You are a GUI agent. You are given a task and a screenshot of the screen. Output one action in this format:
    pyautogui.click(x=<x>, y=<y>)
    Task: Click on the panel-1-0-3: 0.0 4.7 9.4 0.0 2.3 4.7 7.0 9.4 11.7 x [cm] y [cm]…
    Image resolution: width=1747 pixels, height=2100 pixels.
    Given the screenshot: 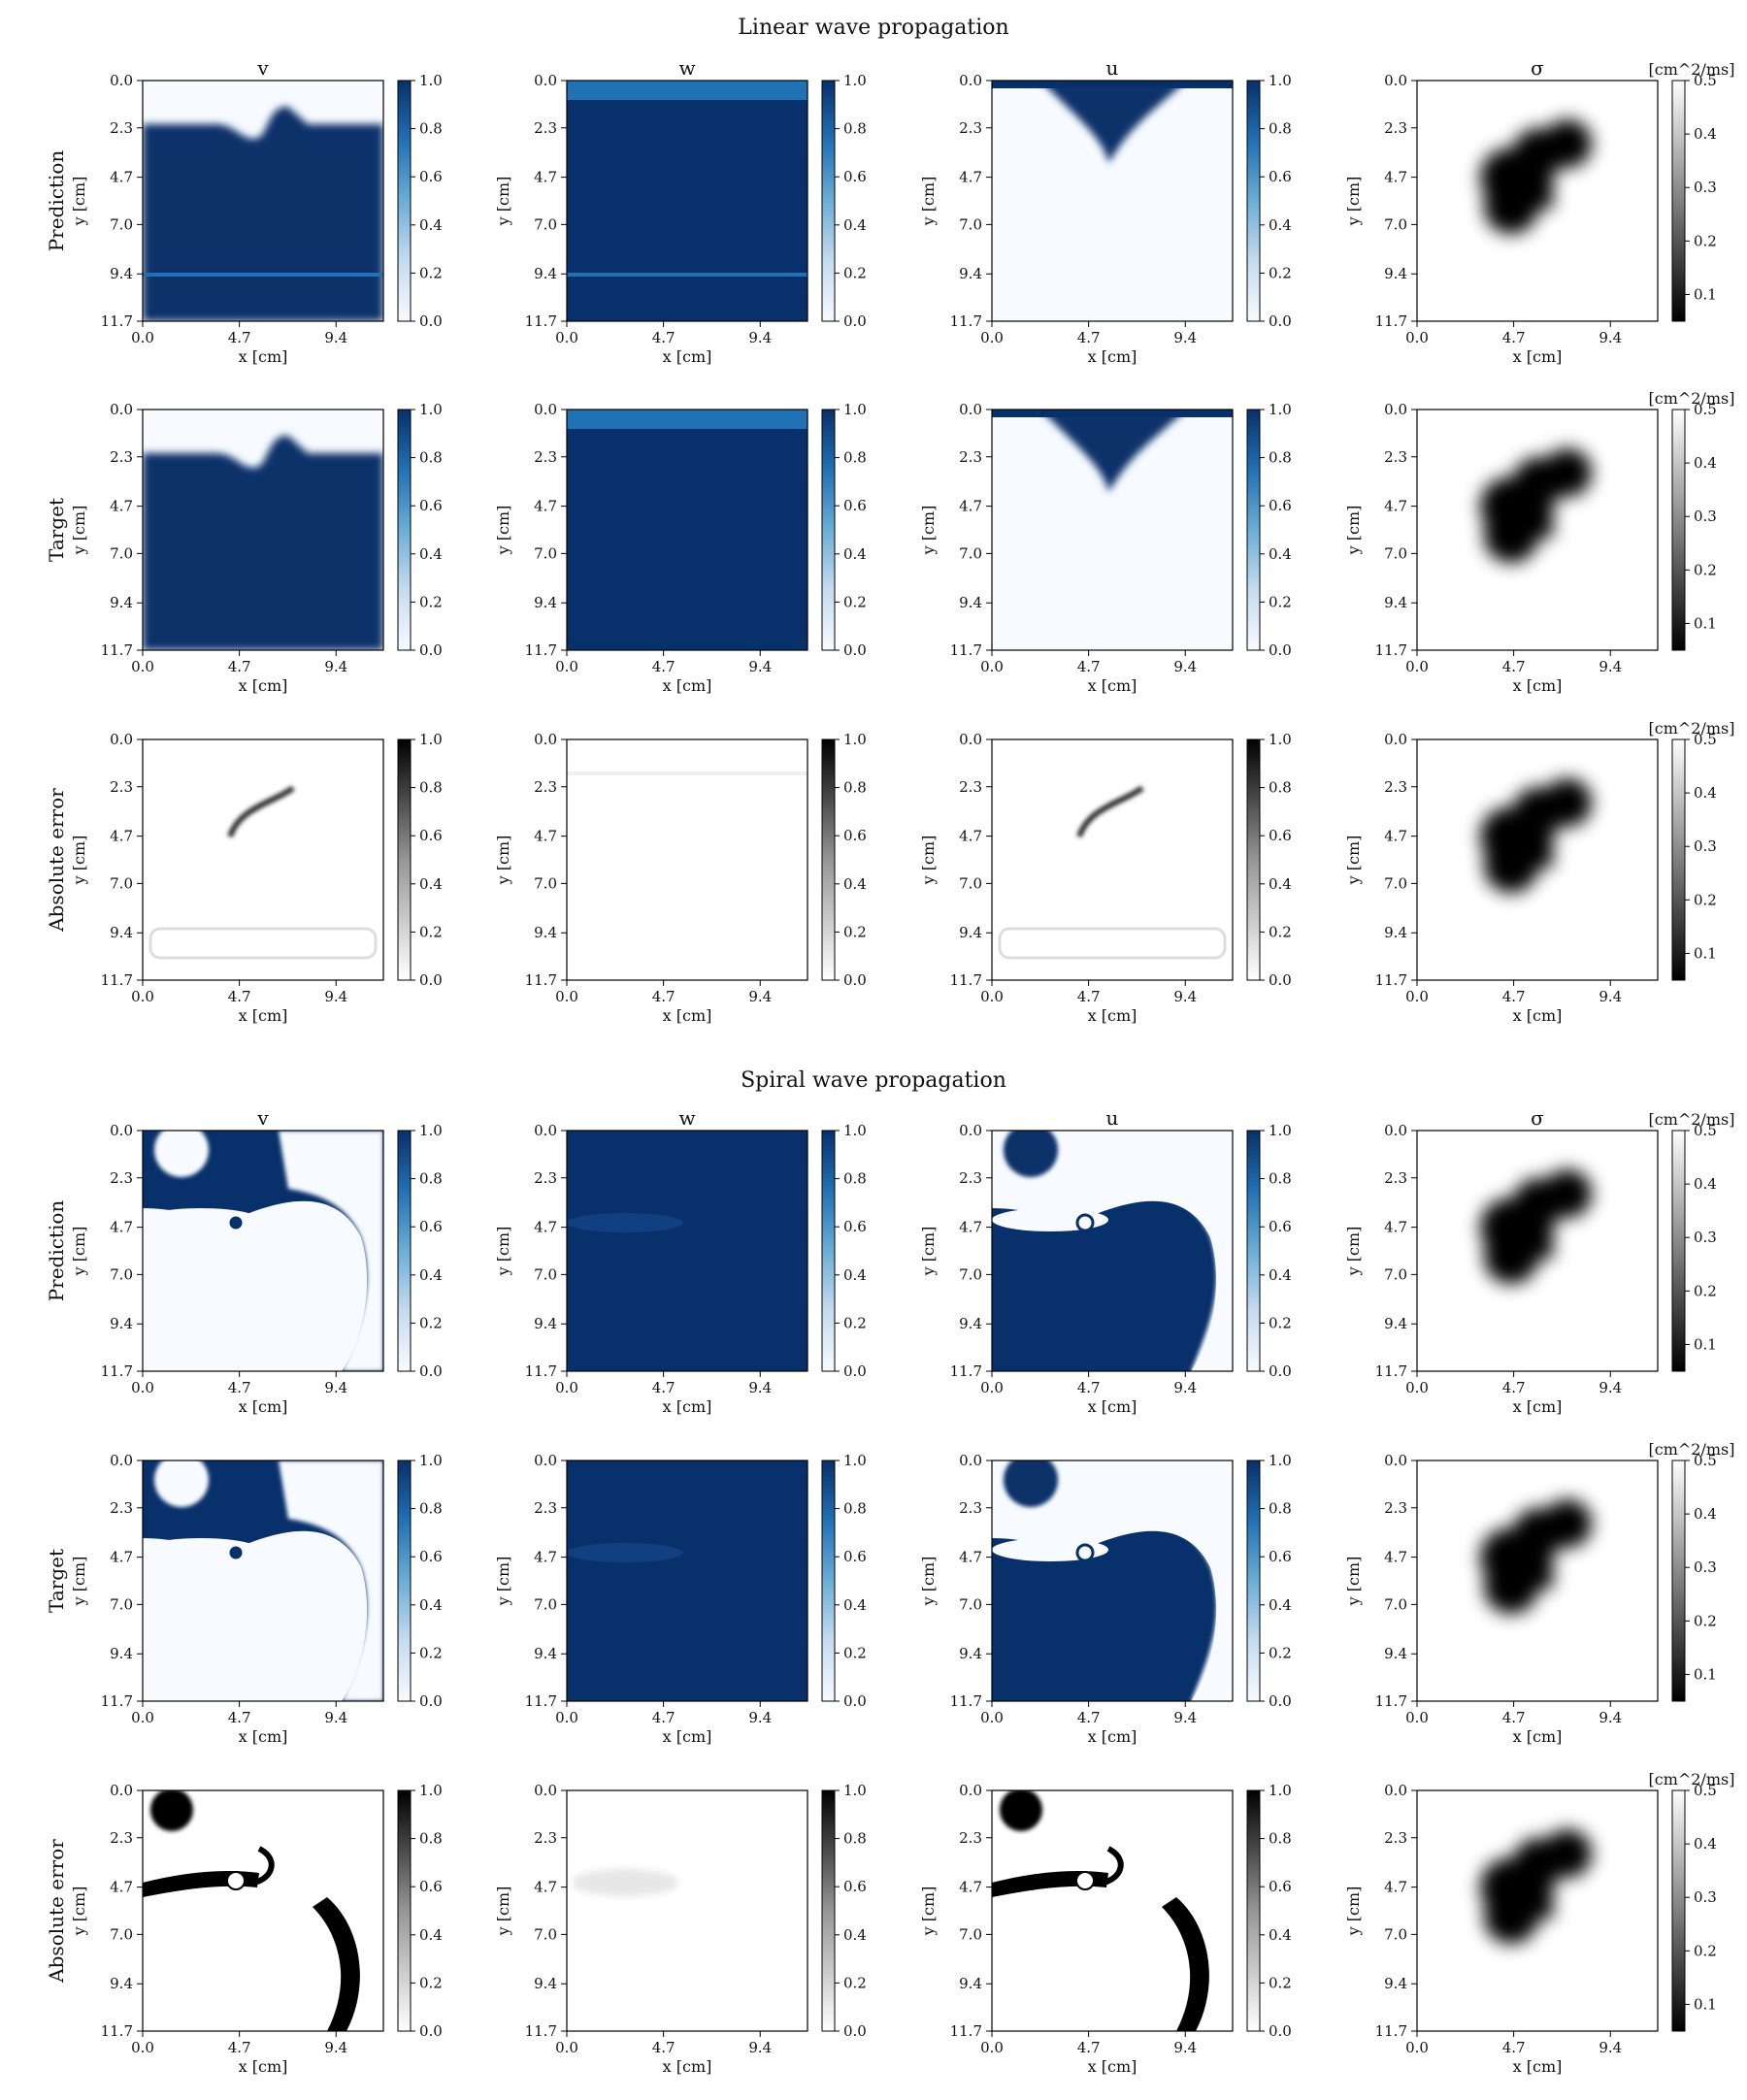 What is the action you would take?
    pyautogui.click(x=1539, y=1261)
    